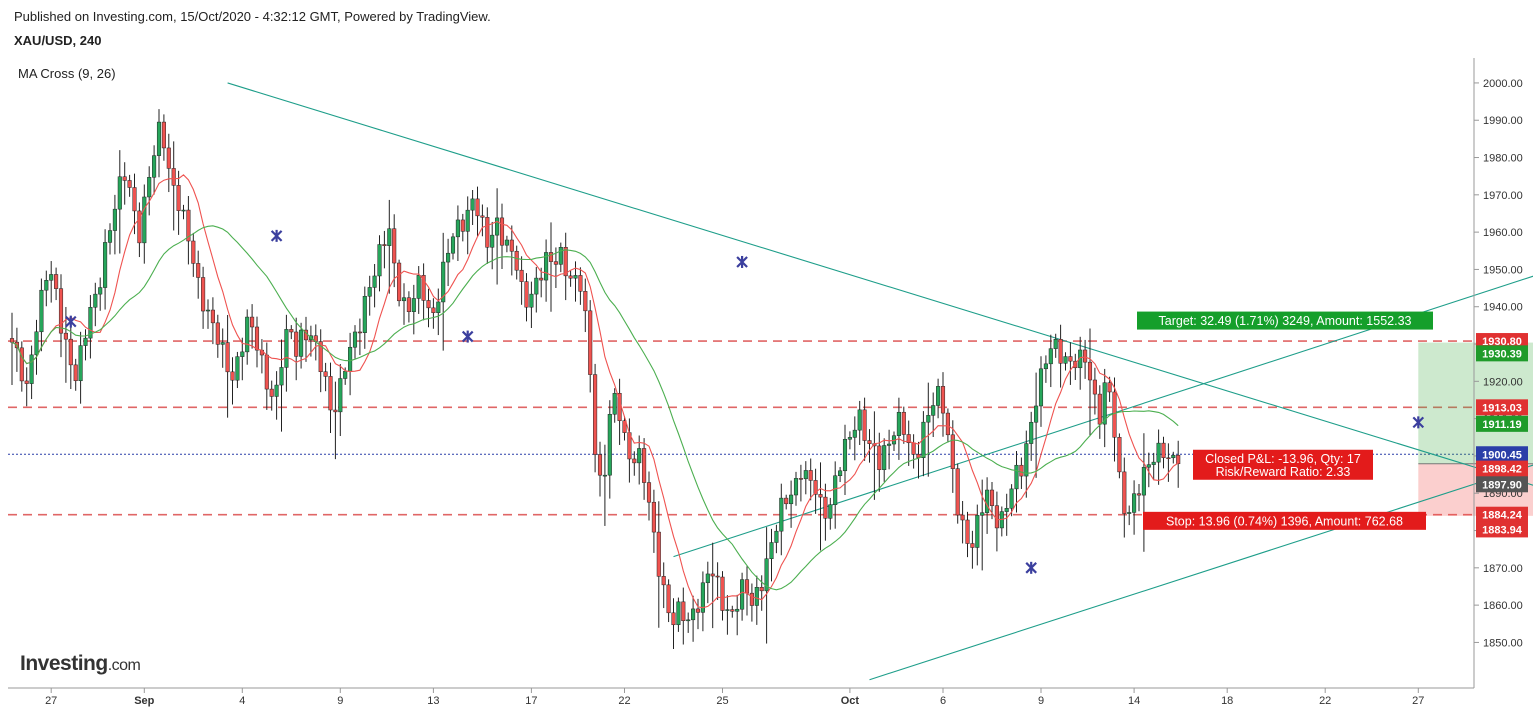  What do you see at coordinates (1284, 520) in the screenshot?
I see `stop-label: Stop: 13.96 (0.74%) 1396, Amount: 762.68` at bounding box center [1284, 520].